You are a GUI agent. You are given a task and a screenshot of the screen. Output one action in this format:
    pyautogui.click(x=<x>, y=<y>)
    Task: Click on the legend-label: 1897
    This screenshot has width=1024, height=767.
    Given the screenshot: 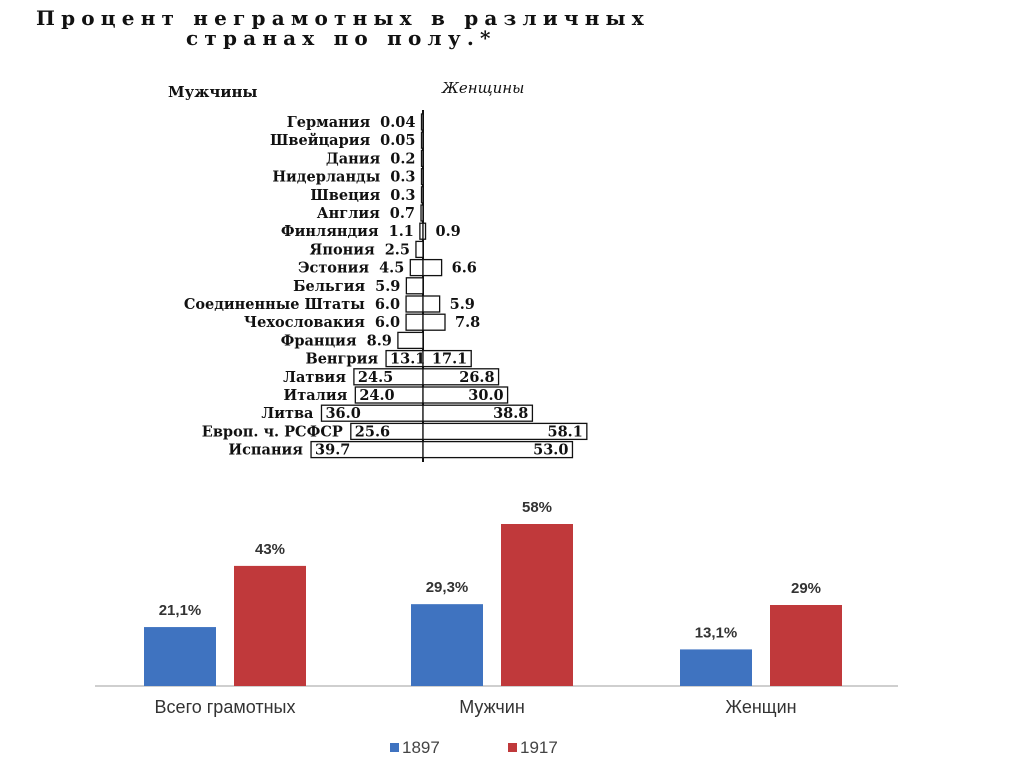 What is the action you would take?
    pyautogui.click(x=421, y=747)
    